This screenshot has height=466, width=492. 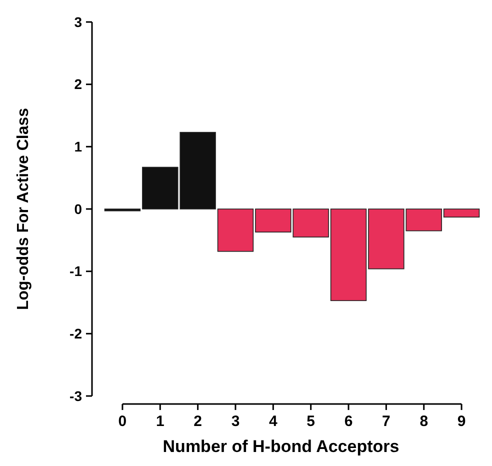 What do you see at coordinates (311, 421) in the screenshot?
I see `x-tick-label: 5` at bounding box center [311, 421].